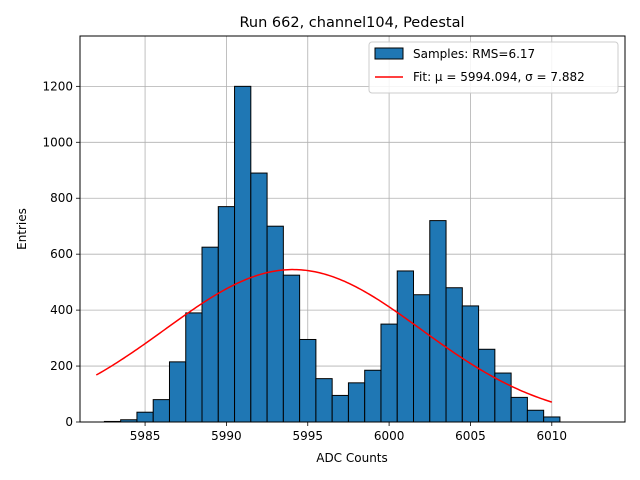 The height and width of the screenshot is (480, 640). What do you see at coordinates (22, 229) in the screenshot?
I see `y-axis-label: Entries` at bounding box center [22, 229].